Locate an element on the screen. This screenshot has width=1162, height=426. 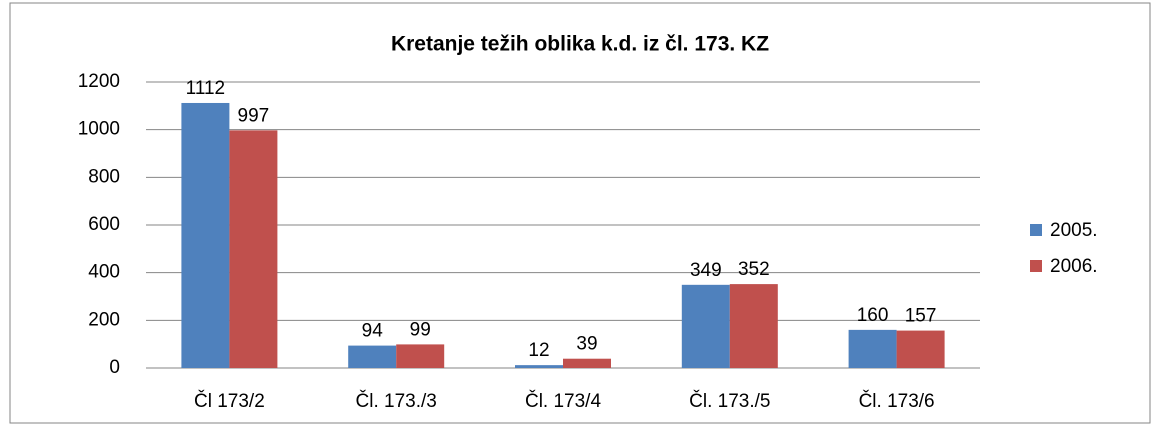
x-tick-label: Čl. 173./5 is located at coordinates (729, 401).